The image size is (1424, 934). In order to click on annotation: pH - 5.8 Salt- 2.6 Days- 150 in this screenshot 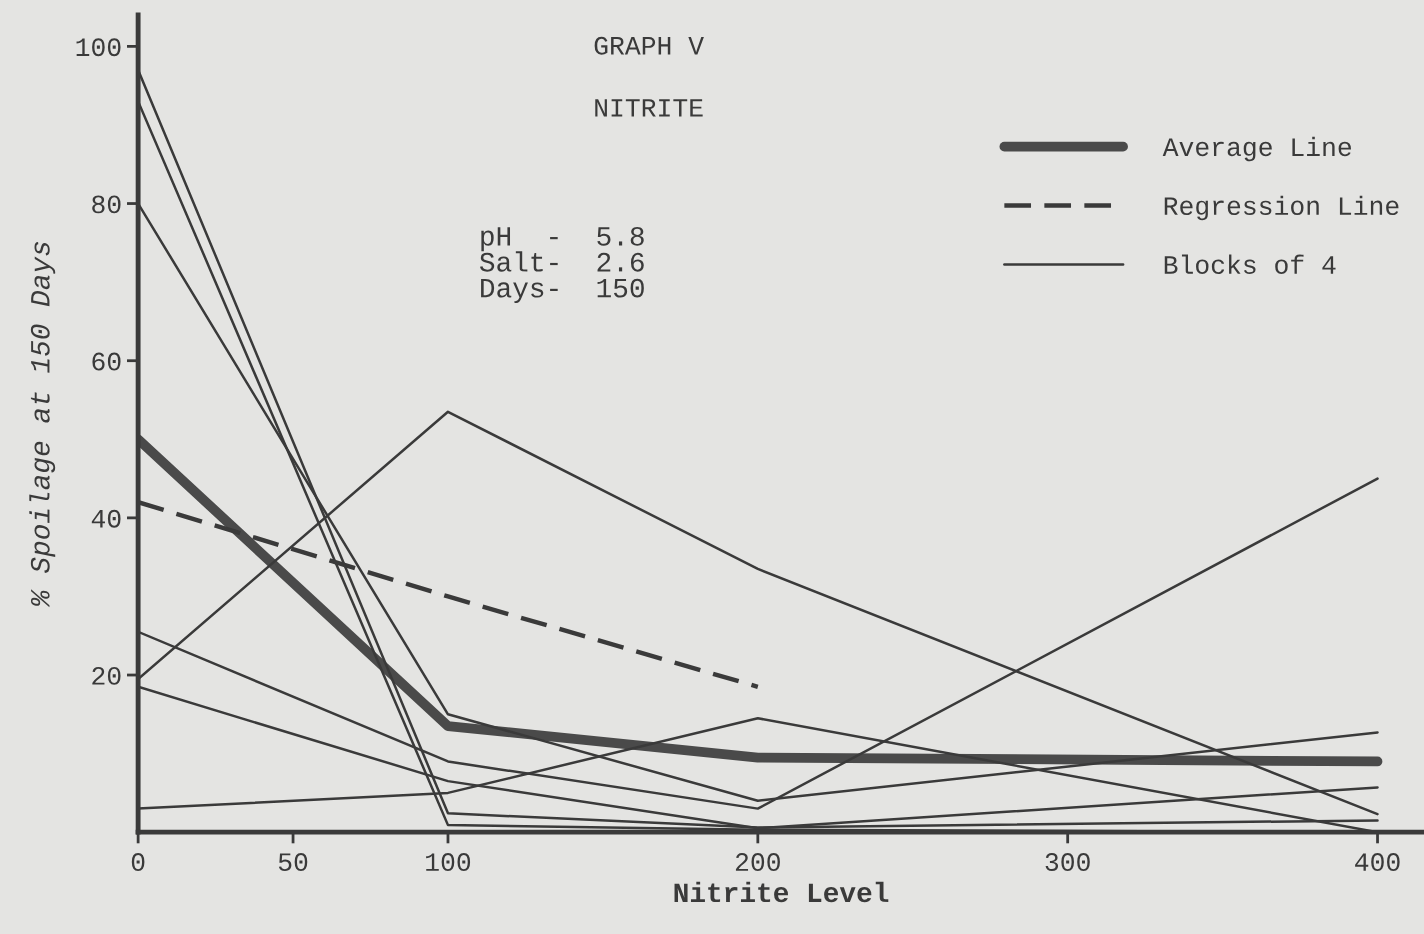, I will do `click(561, 265)`.